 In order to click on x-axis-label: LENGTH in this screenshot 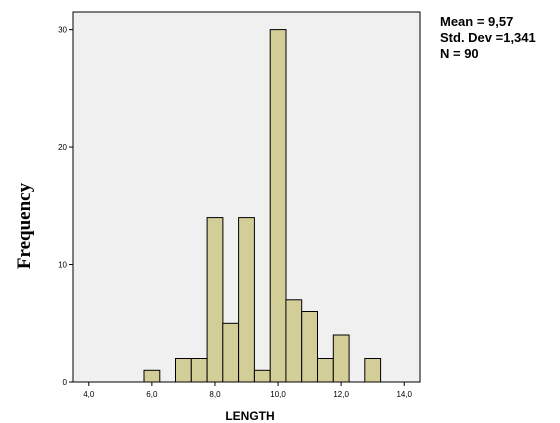, I will do `click(249, 416)`.